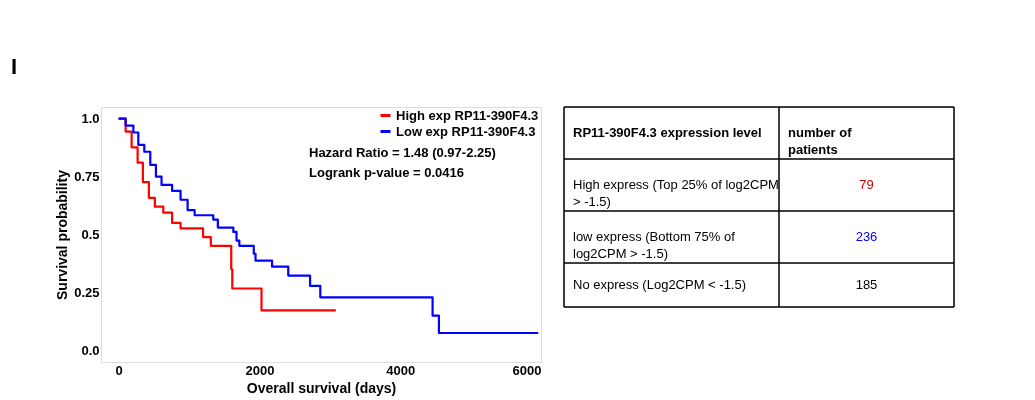 Image resolution: width=1035 pixels, height=400 pixels. What do you see at coordinates (119, 370) in the screenshot?
I see `x-tick-label: 0` at bounding box center [119, 370].